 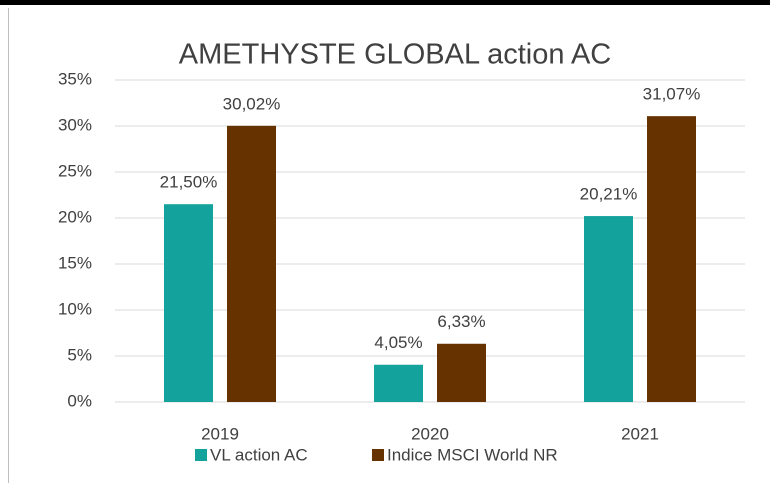 What do you see at coordinates (79, 354) in the screenshot?
I see `y-tick-label: 5%` at bounding box center [79, 354].